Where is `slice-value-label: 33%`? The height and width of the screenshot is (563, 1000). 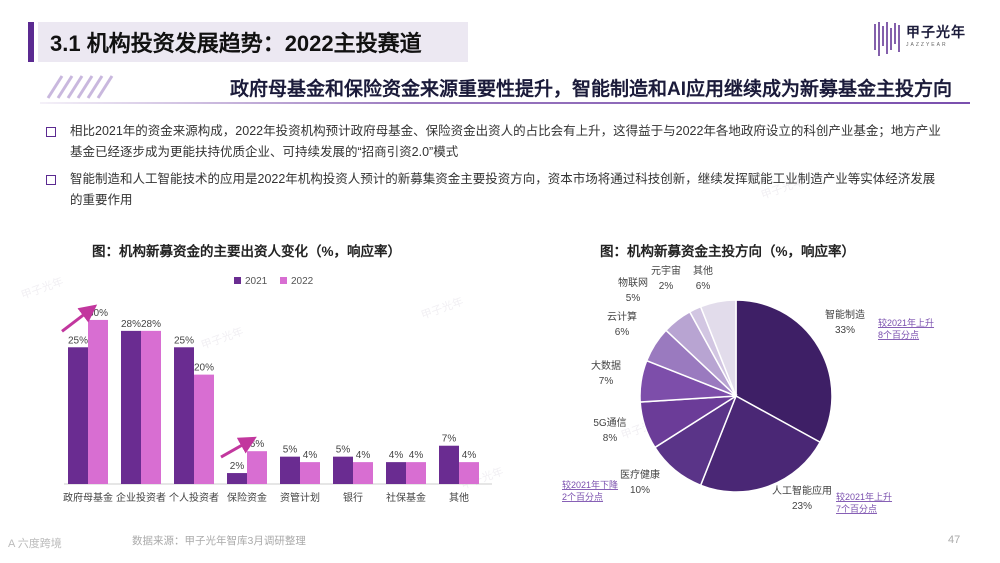
slice-value-label: 33% is located at coordinates (845, 330).